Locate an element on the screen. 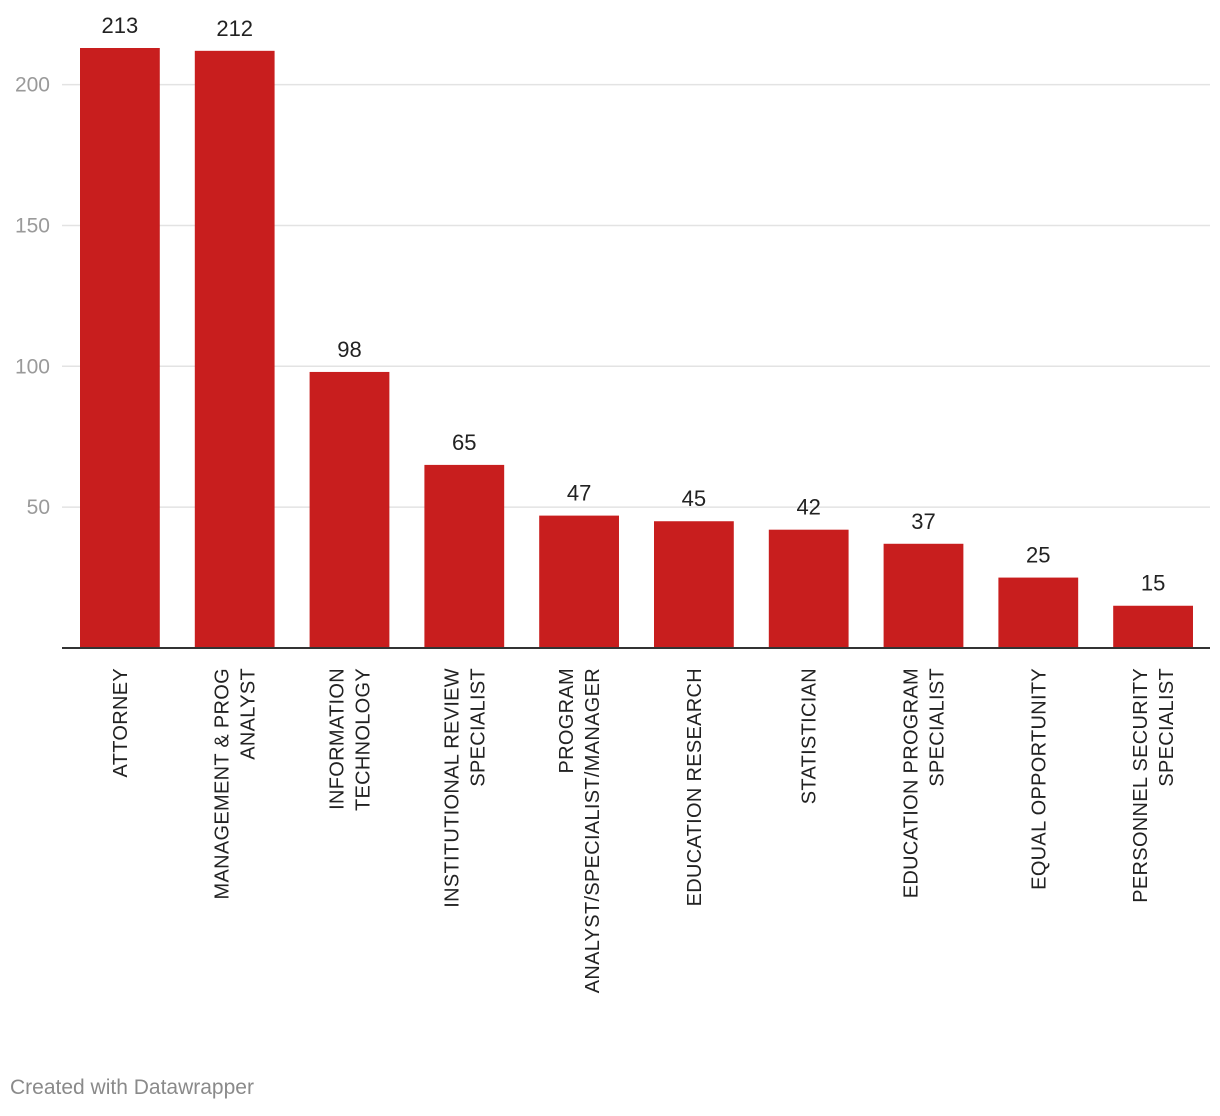  category-label-3-line-0: INSTITUTIONAL REVIEW is located at coordinates (452, 788).